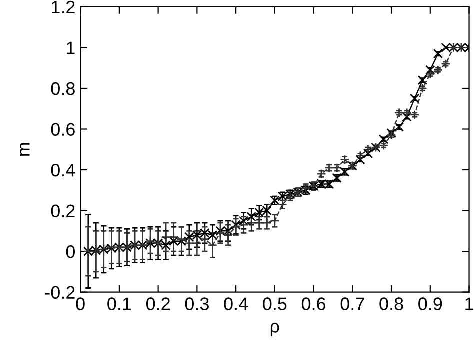 Image resolution: width=474 pixels, height=348 pixels. What do you see at coordinates (236, 304) in the screenshot?
I see `x-tick-label: 0.4` at bounding box center [236, 304].